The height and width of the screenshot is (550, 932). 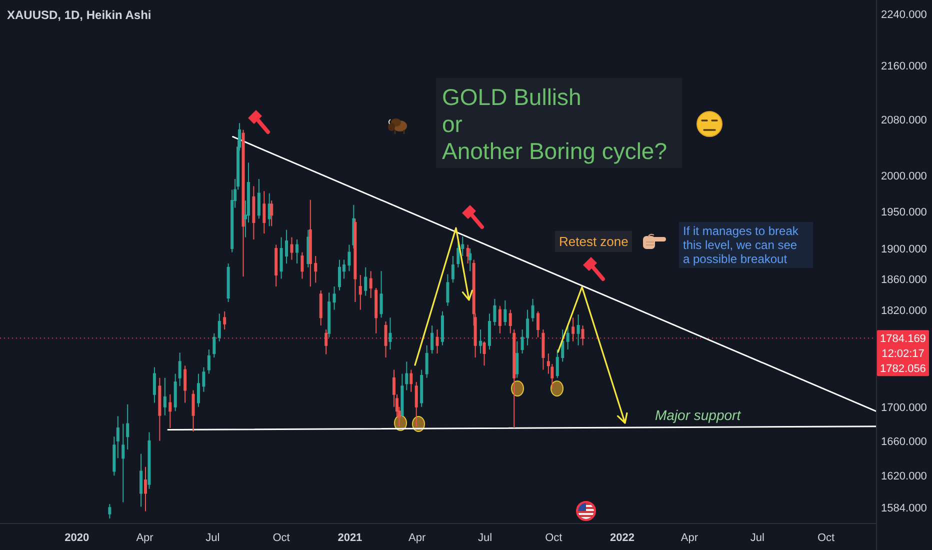 What do you see at coordinates (904, 249) in the screenshot?
I see `y-tick-label: 1900.000` at bounding box center [904, 249].